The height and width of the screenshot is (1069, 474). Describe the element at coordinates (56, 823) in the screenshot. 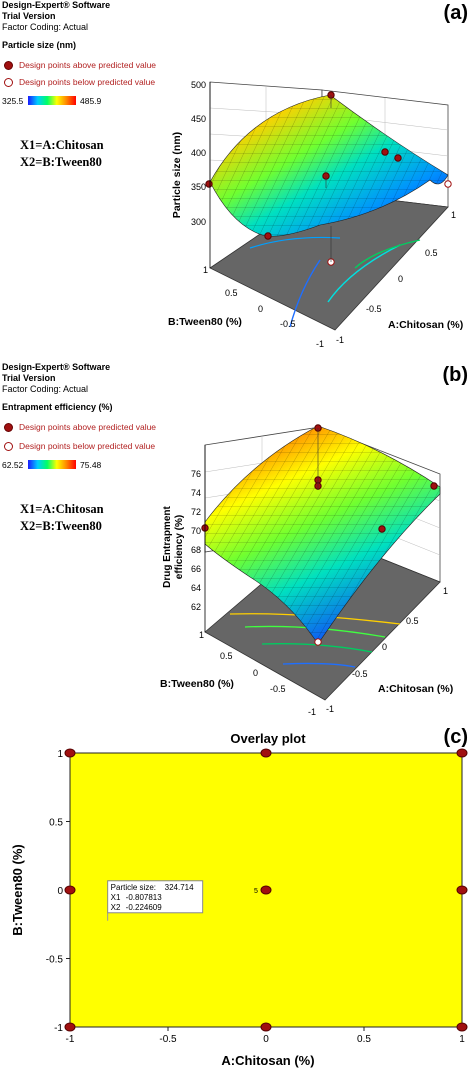

I see `y-tick-label: 0.5` at that location.